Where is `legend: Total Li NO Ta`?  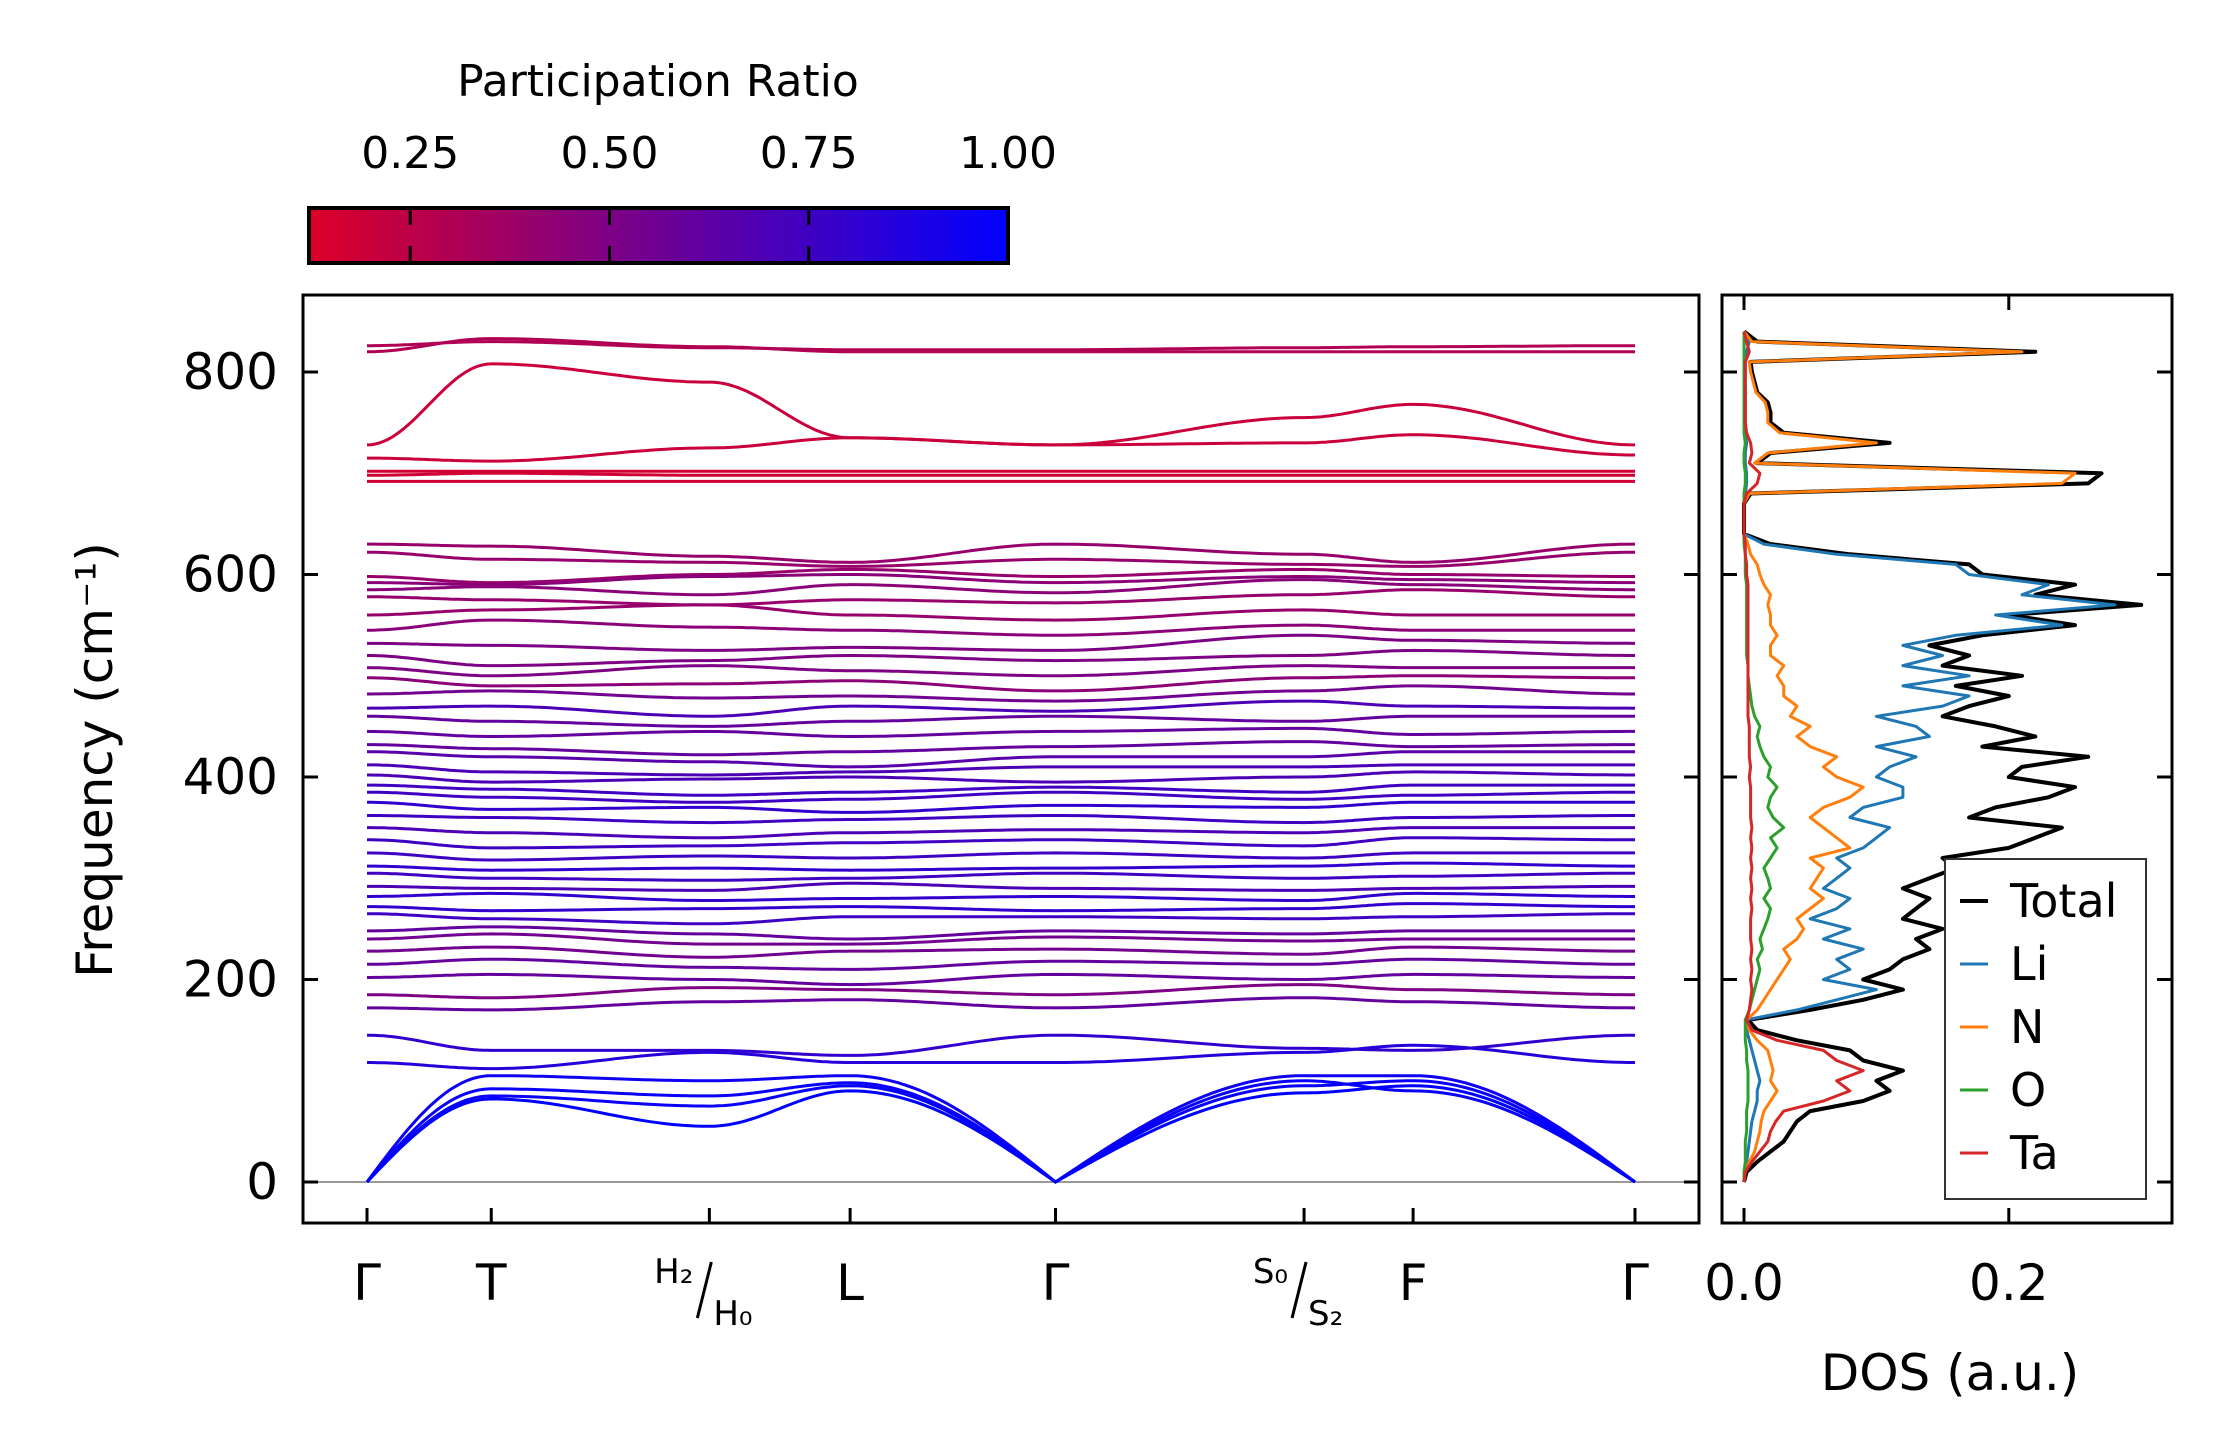 legend: Total Li NO Ta is located at coordinates (2045, 1029).